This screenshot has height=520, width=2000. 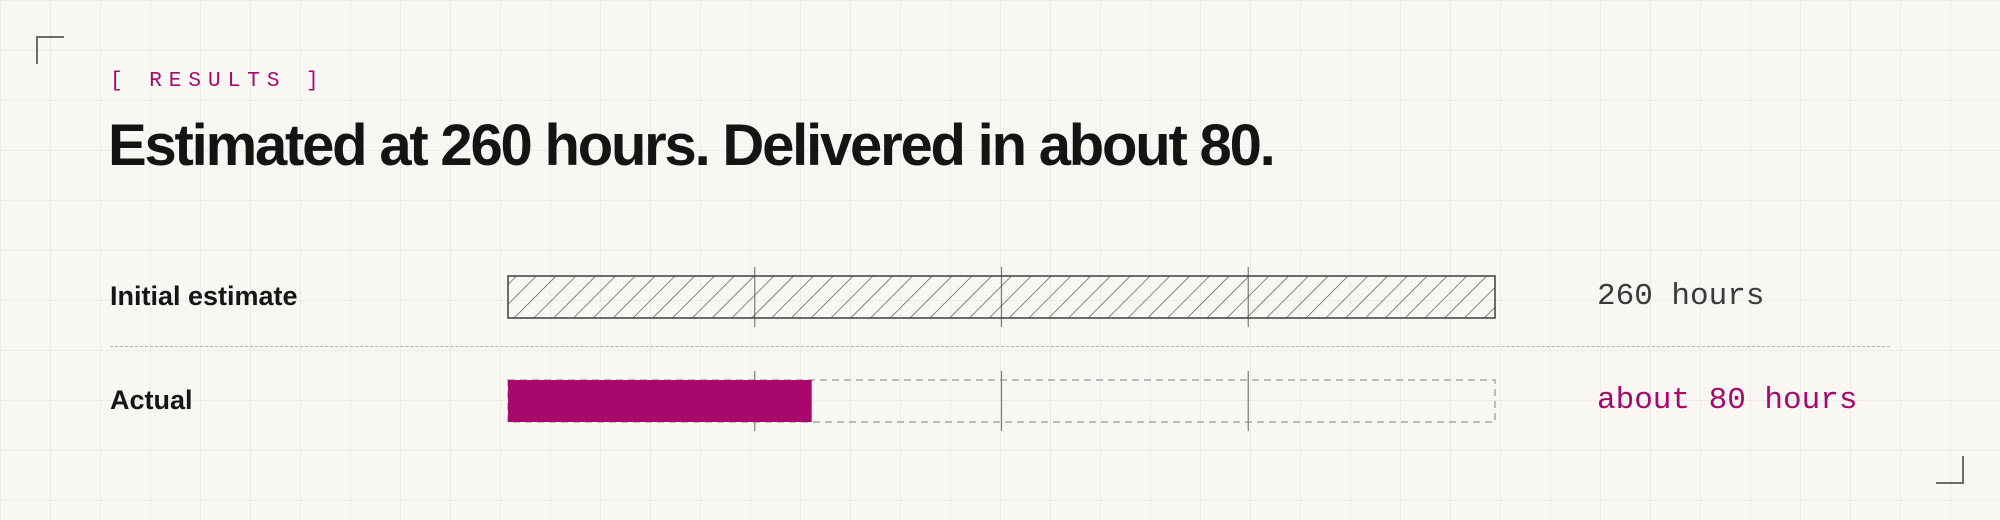 I want to click on category-label-actual: Actual, so click(x=151, y=400).